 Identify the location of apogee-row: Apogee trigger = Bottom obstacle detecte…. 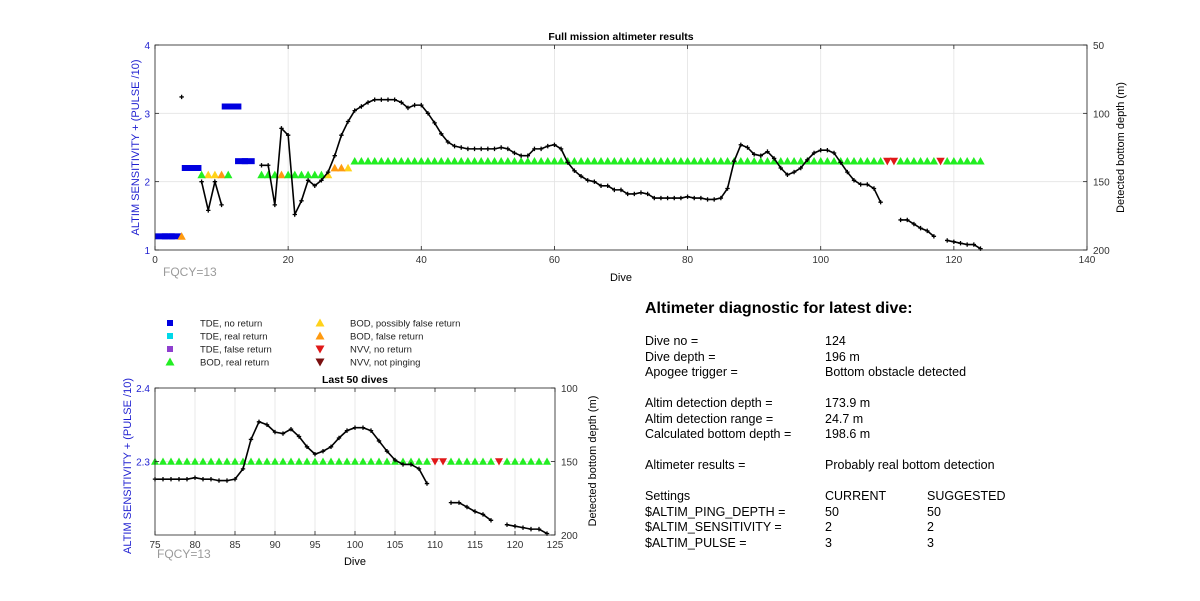
(915, 373).